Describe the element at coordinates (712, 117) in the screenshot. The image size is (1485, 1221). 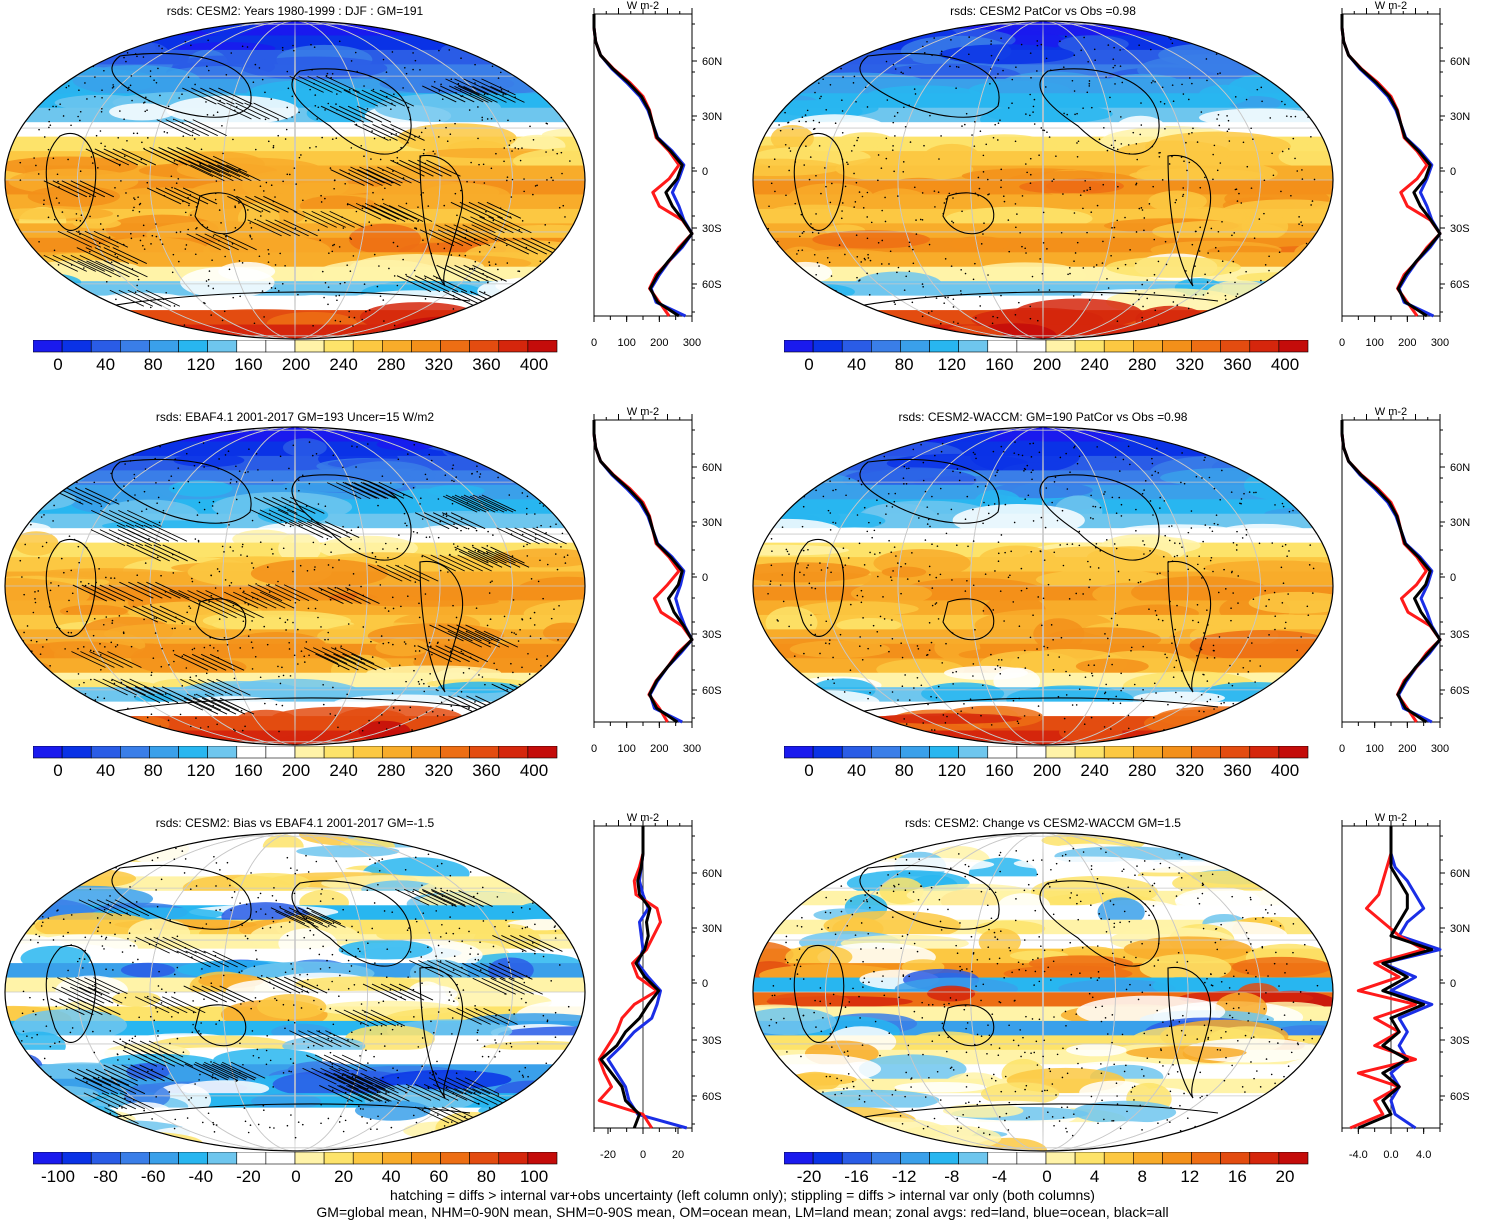
I see `zonal-lat-label: 30N` at that location.